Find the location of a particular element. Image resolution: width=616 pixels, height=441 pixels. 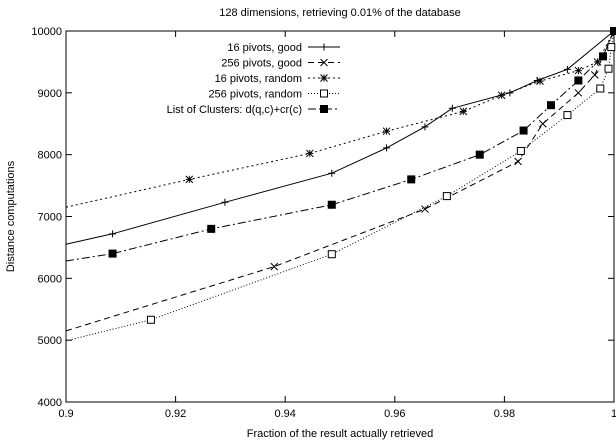

legend-item: 16 pivots, random is located at coordinates (277, 79).